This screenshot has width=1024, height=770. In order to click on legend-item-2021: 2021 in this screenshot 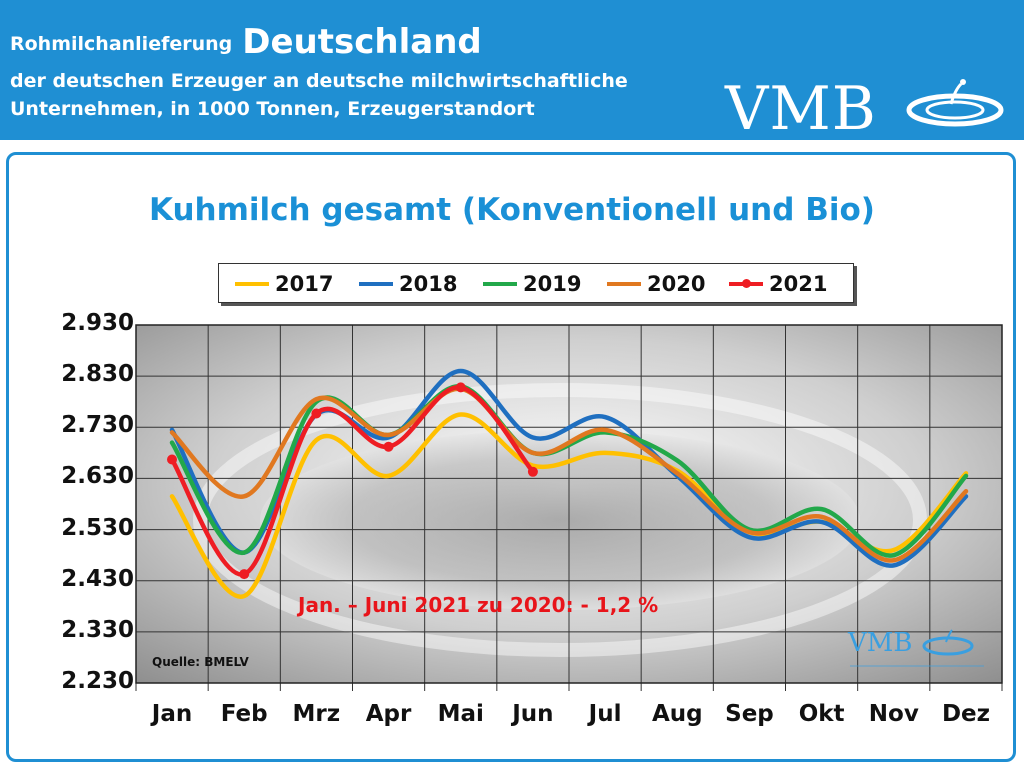, I will do `click(778, 284)`.